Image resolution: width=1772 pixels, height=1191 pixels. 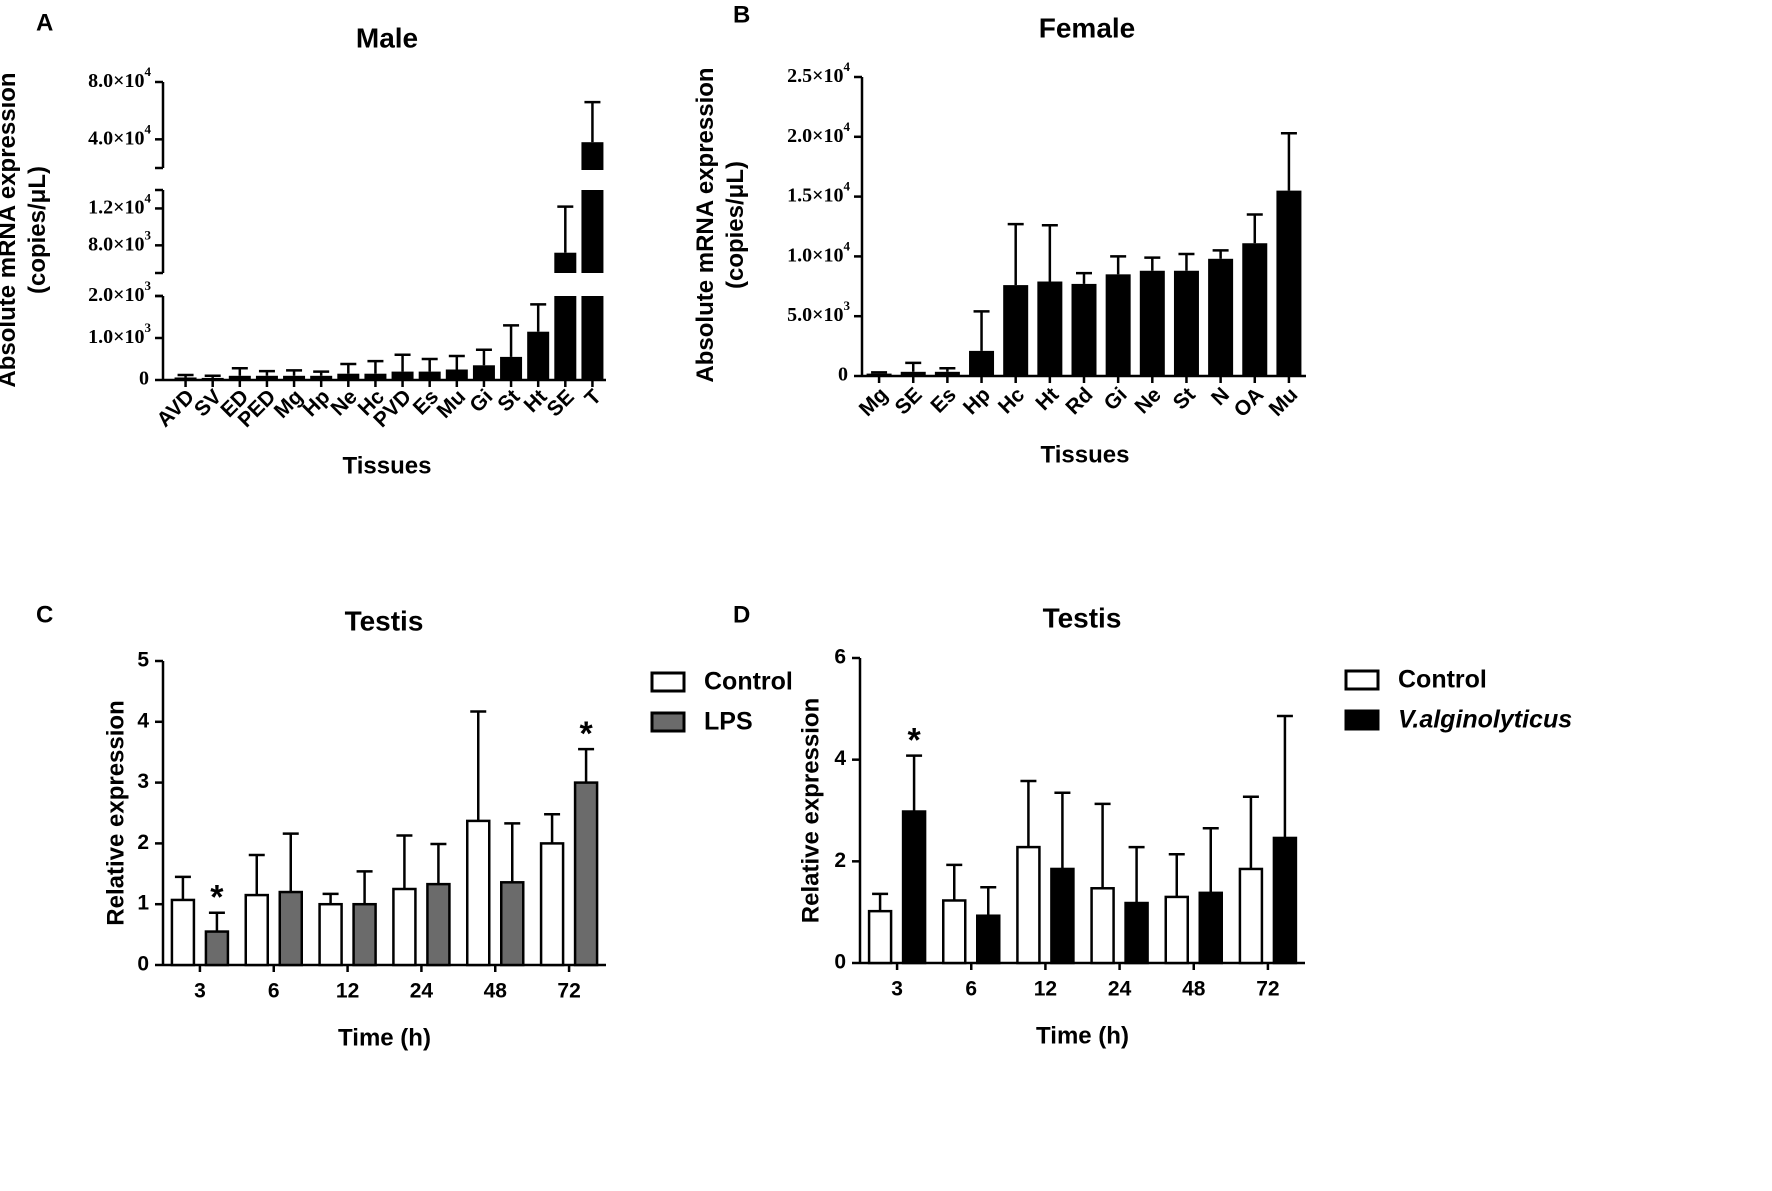 I want to click on bar-valginolyticus-6h, so click(x=988, y=925).